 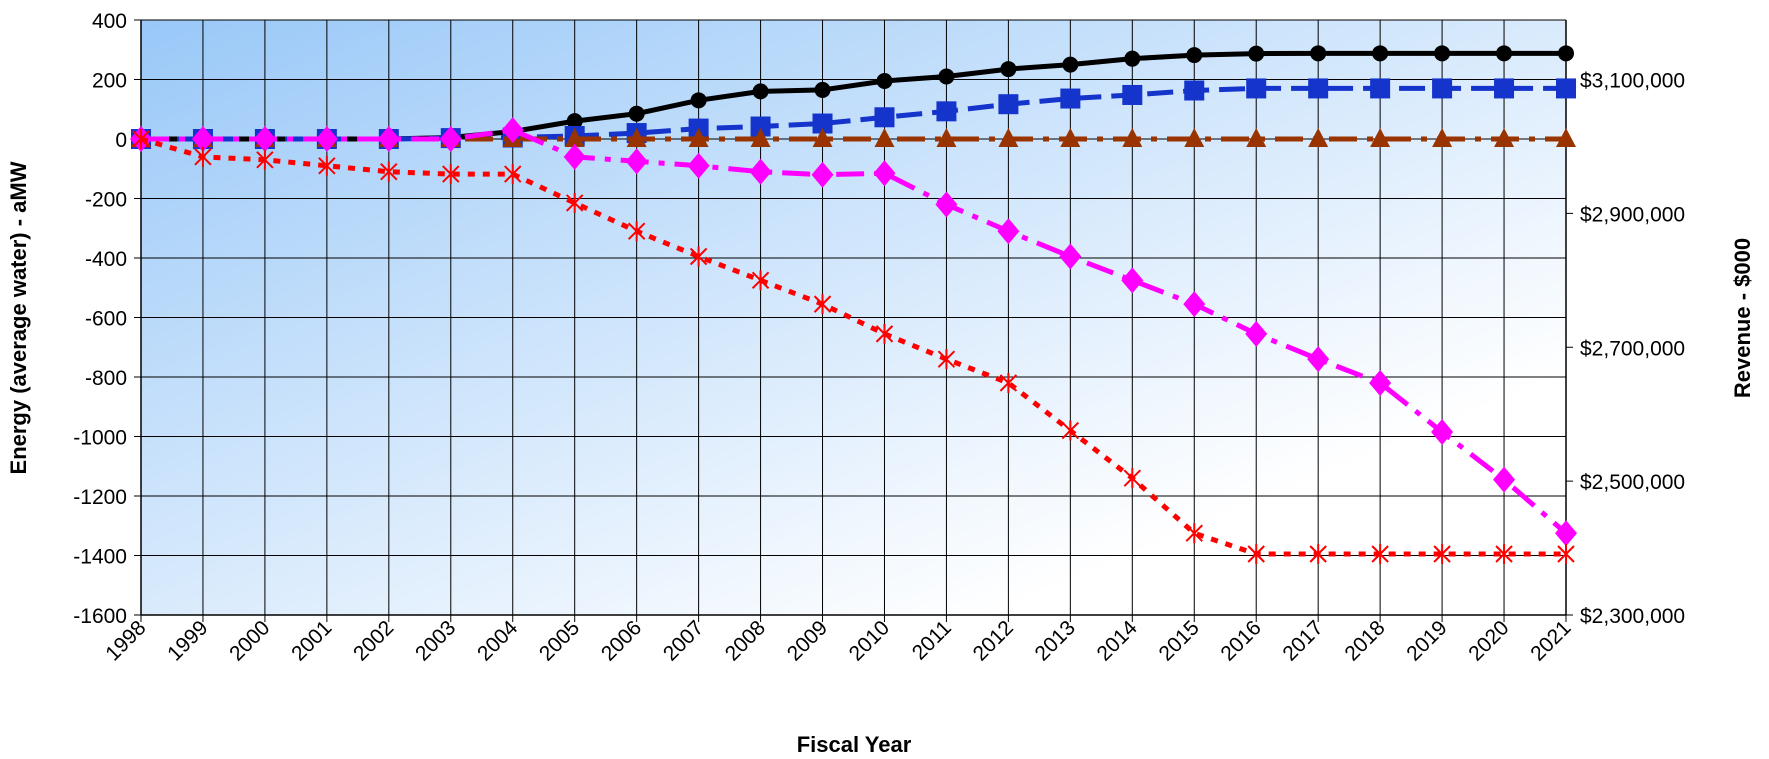 What do you see at coordinates (1364, 640) in the screenshot?
I see `x-tick-label: 2018` at bounding box center [1364, 640].